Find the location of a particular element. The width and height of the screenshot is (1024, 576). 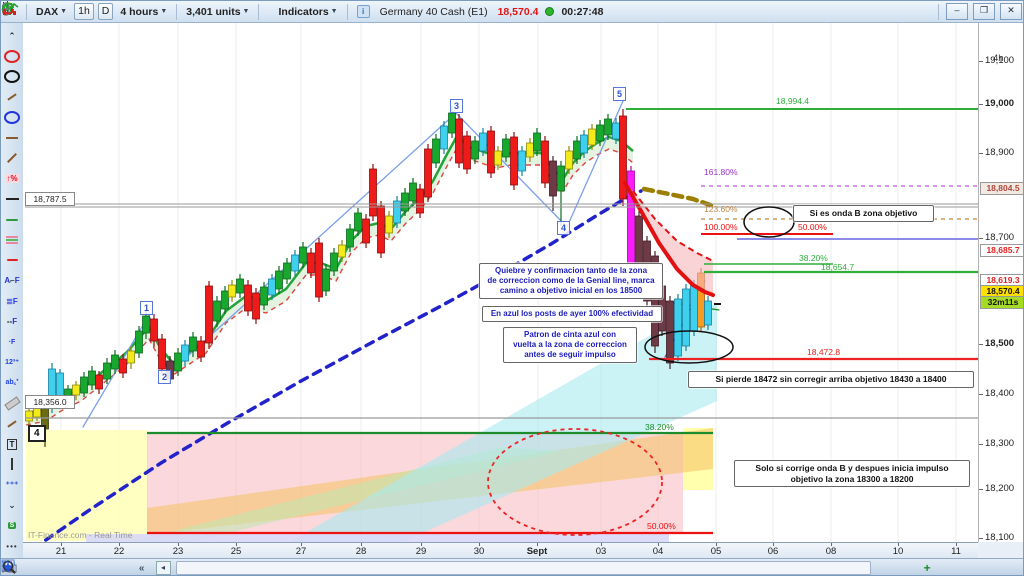

chart-windows-icon is located at coordinates (64, 567).